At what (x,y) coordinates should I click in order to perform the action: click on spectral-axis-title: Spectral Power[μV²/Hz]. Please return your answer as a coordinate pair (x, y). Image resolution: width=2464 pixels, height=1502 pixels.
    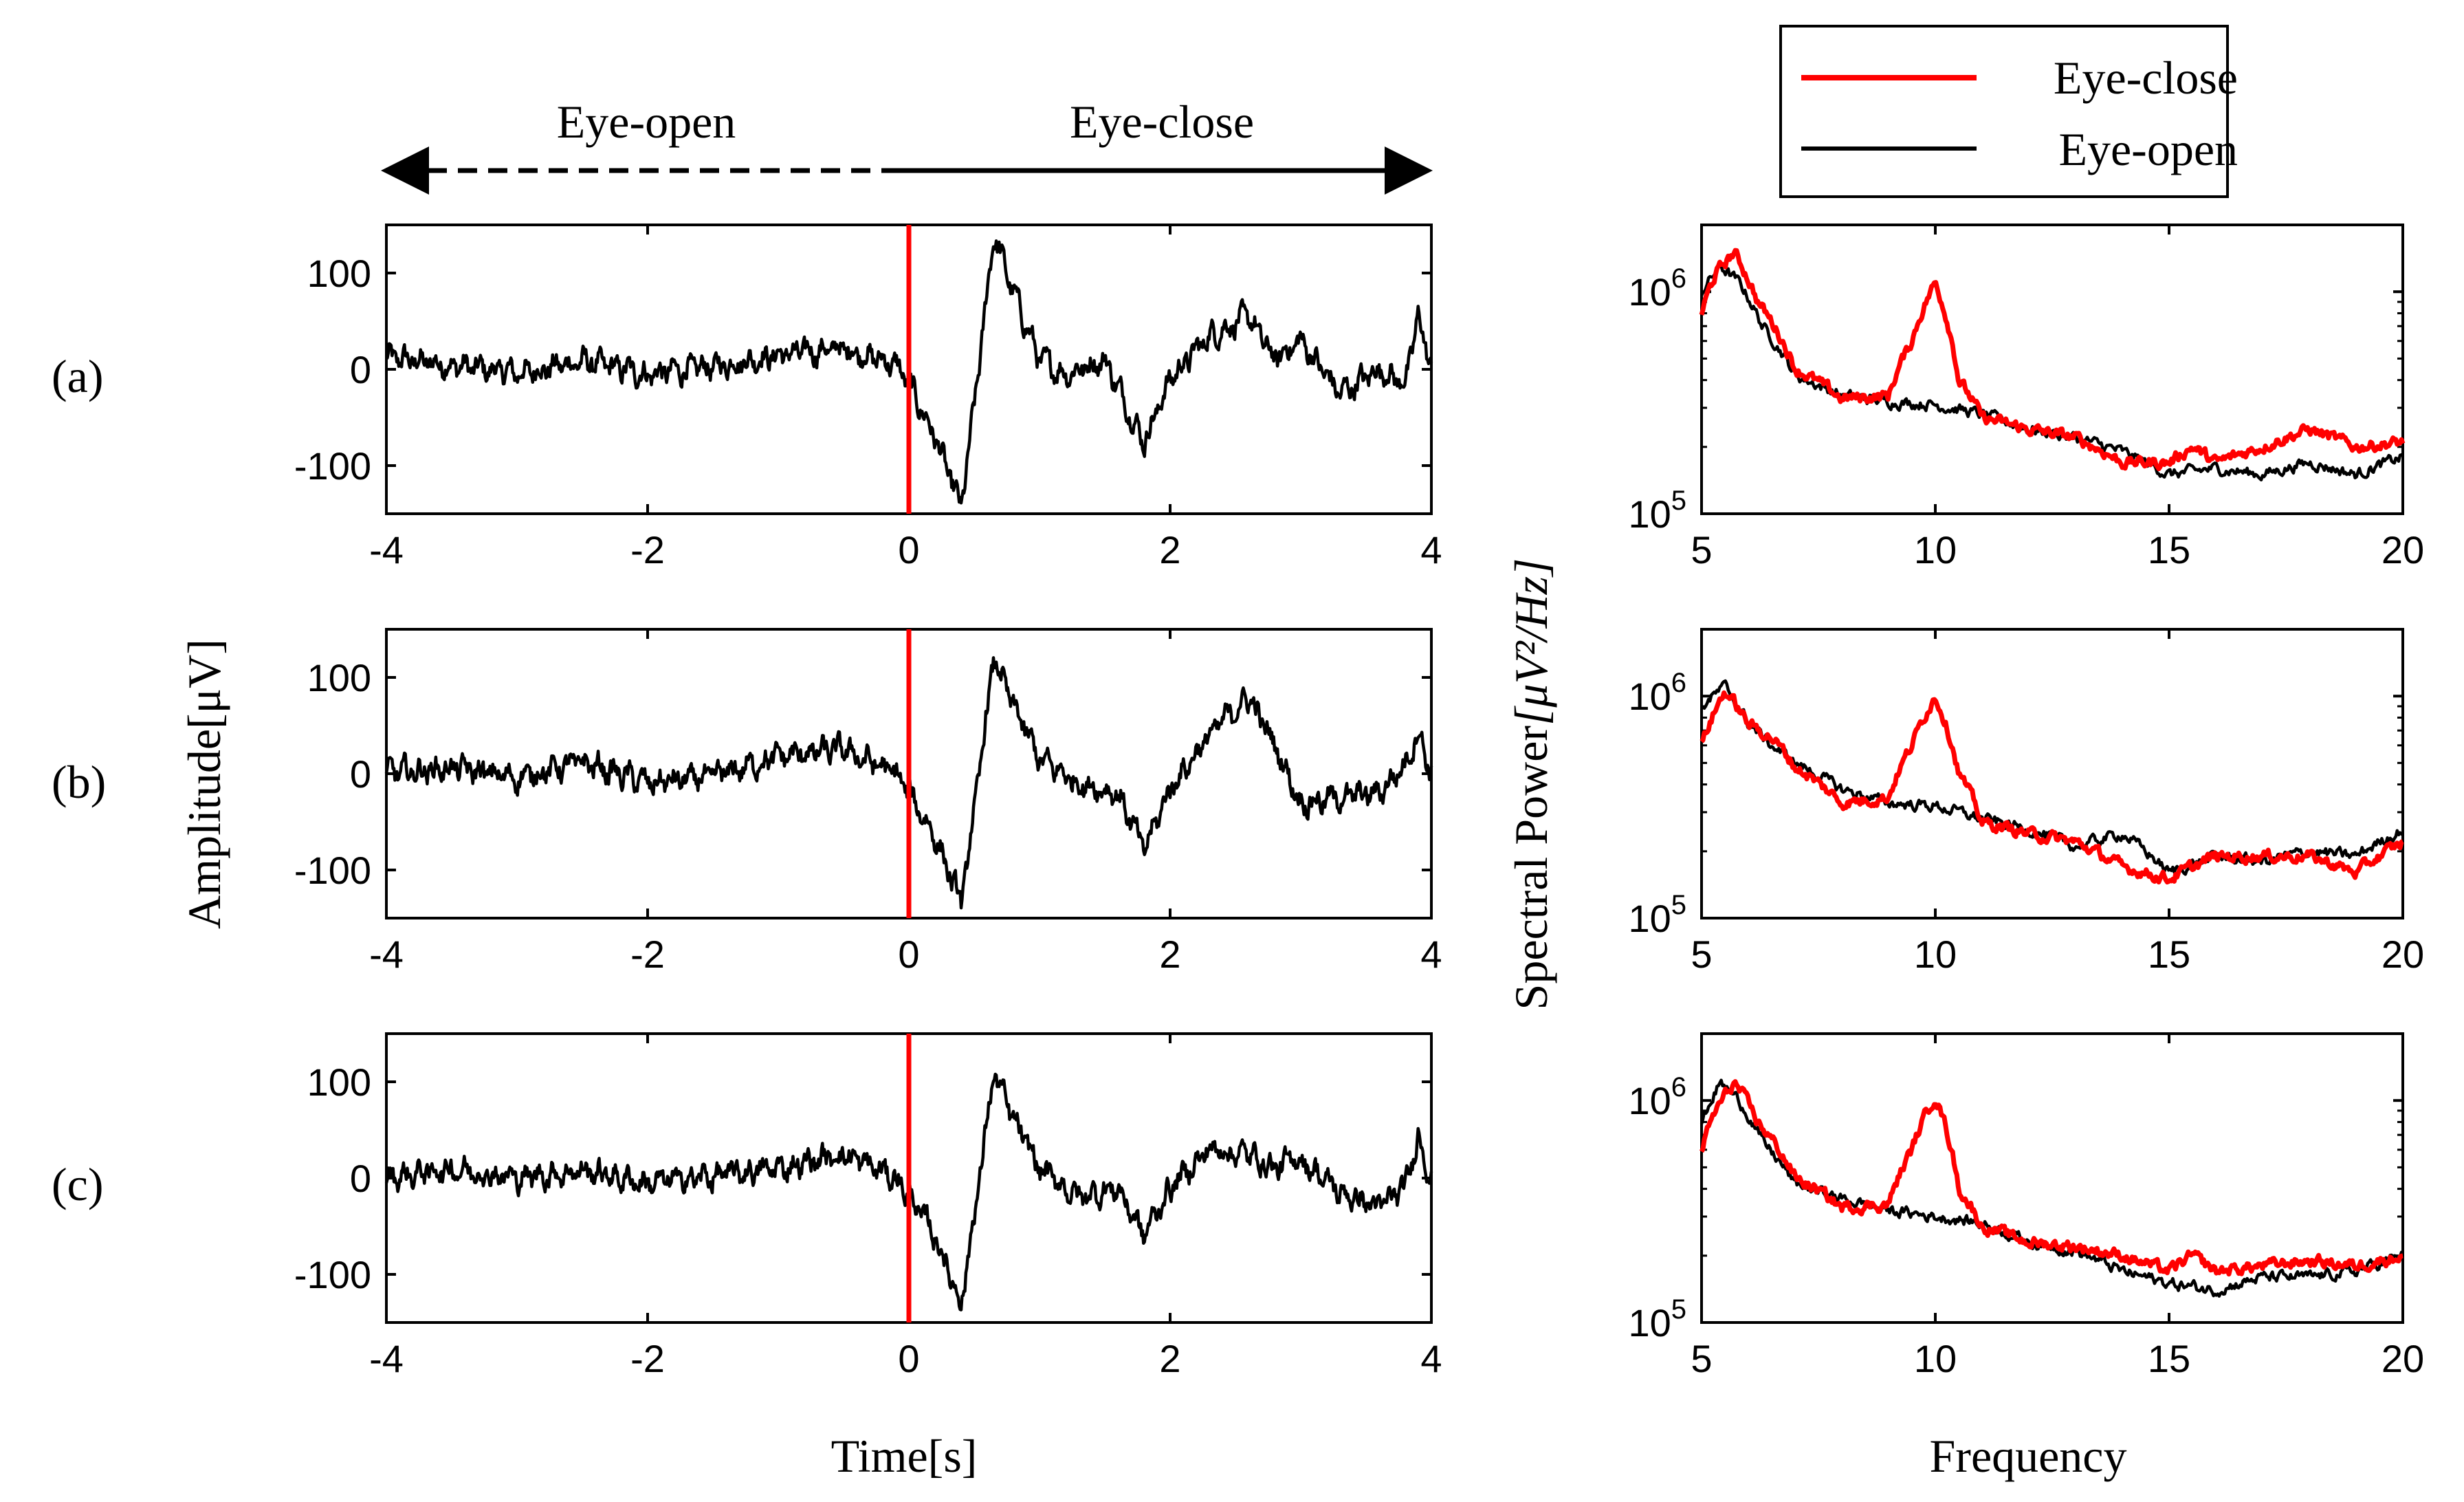
    Looking at the image, I should click on (1531, 784).